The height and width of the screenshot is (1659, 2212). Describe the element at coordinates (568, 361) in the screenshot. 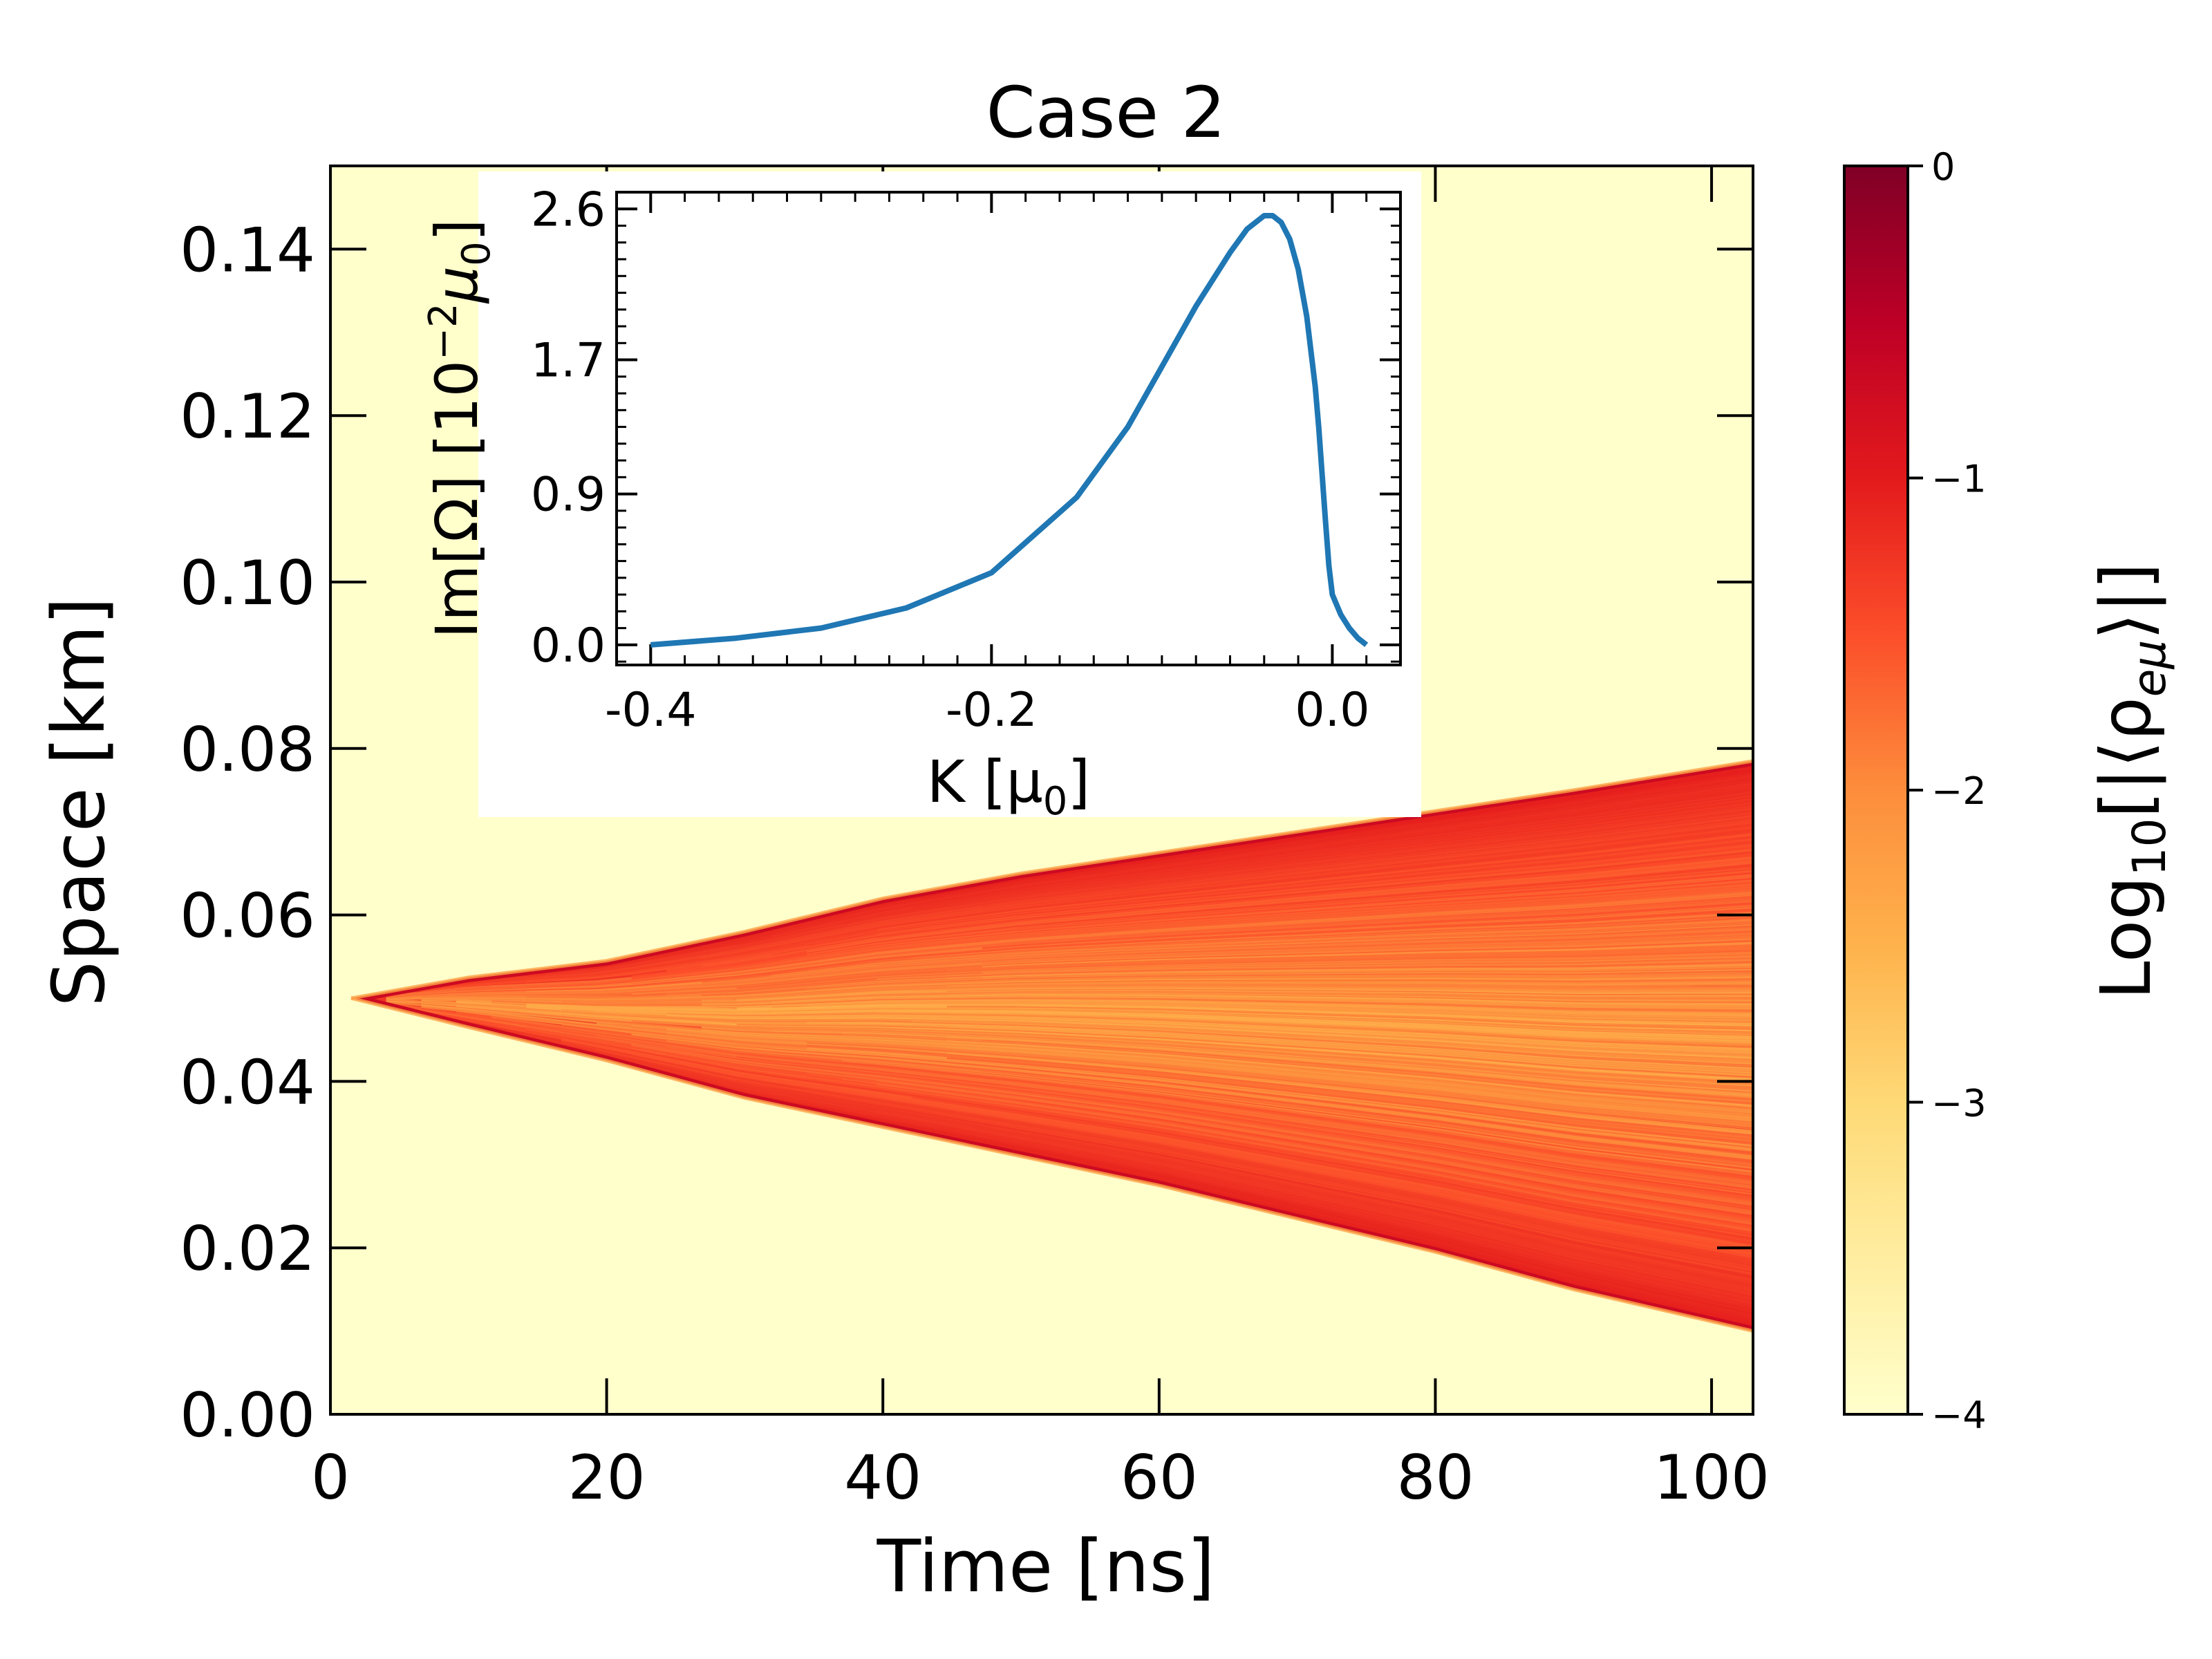

I see `inset-y-tick-label: 1.7` at that location.